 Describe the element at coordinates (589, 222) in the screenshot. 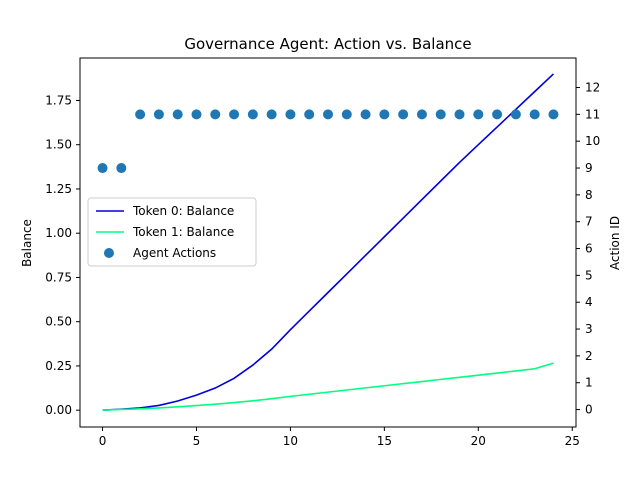

I see `y2-tick-label: 7` at that location.